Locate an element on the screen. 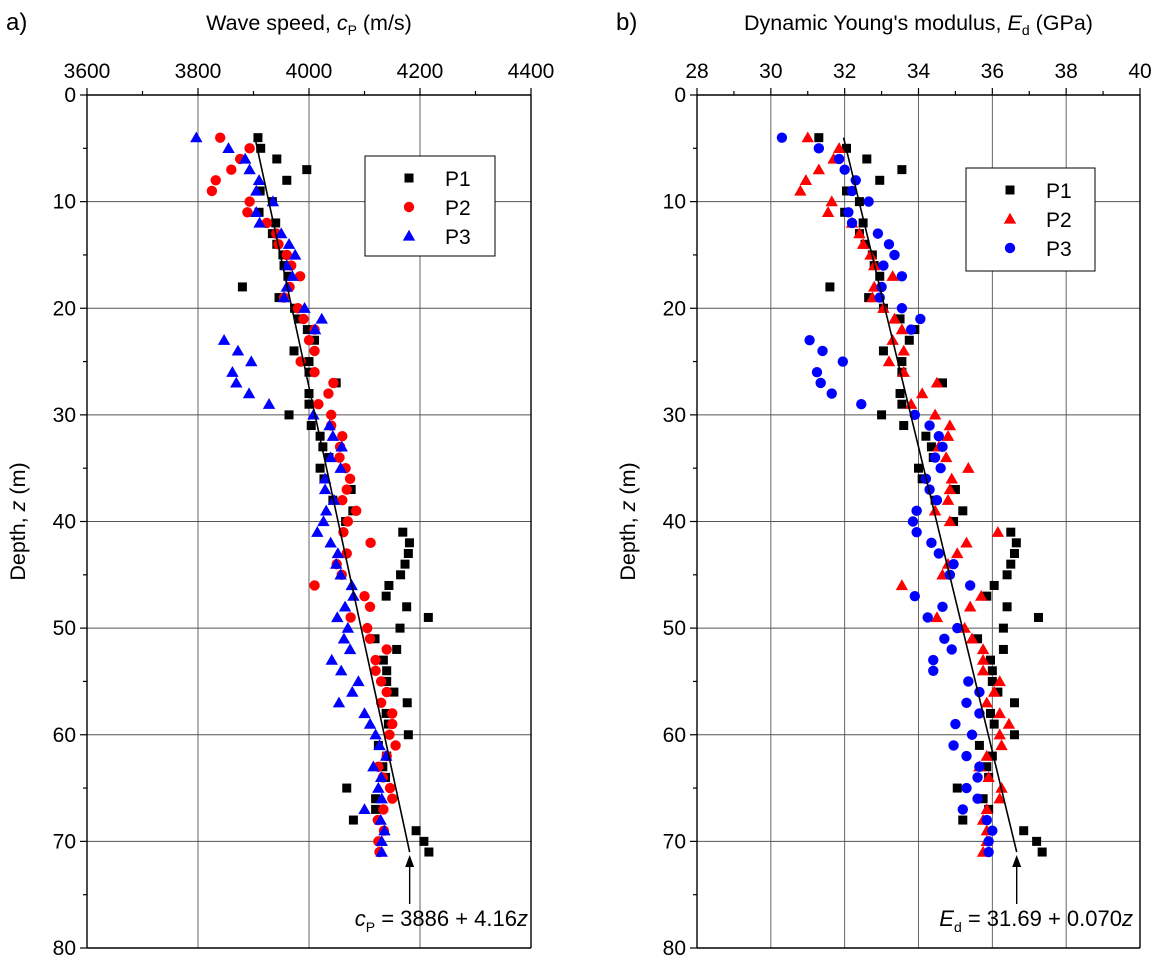 This screenshot has height=960, width=1155. y-tick-label: 20 is located at coordinates (674, 308).